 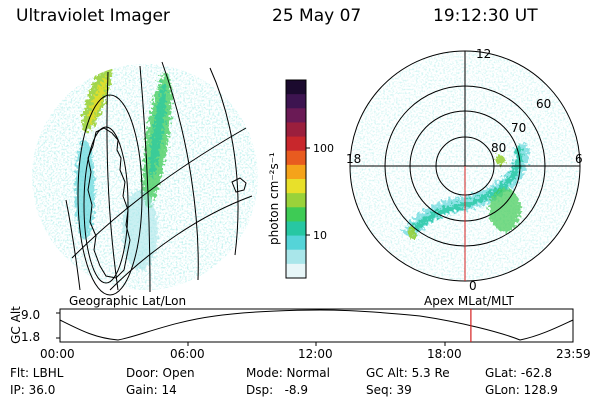 What do you see at coordinates (57, 354) in the screenshot?
I see `xtick-0000: 00:00` at bounding box center [57, 354].